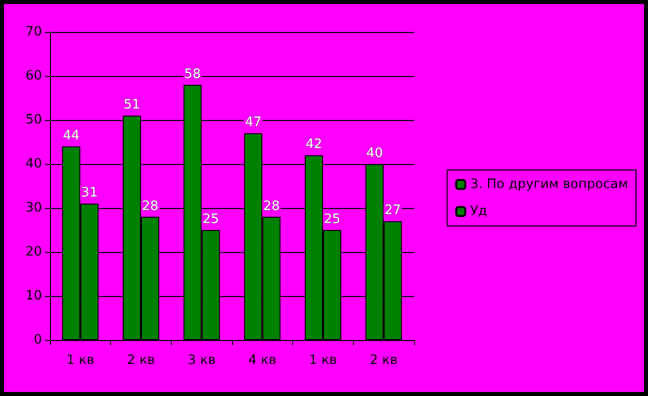  I want to click on y-tick-label: 30, so click(33, 208).